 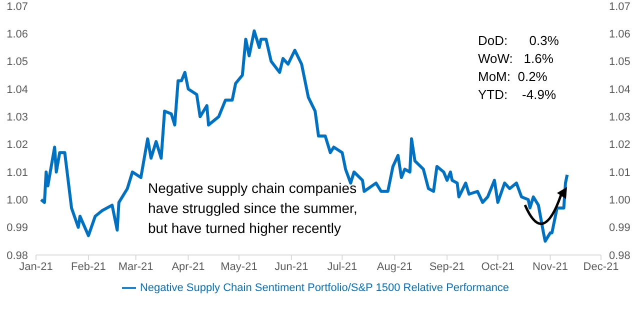 What do you see at coordinates (136, 266) in the screenshot?
I see `x-tick-label: Mar-21` at bounding box center [136, 266].